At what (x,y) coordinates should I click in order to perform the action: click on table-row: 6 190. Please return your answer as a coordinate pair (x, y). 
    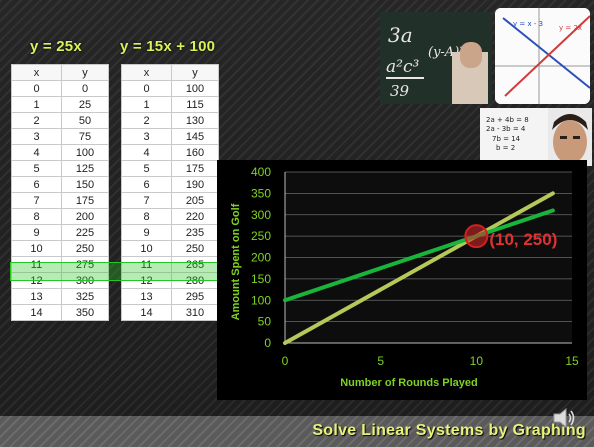
    Looking at the image, I should click on (170, 184).